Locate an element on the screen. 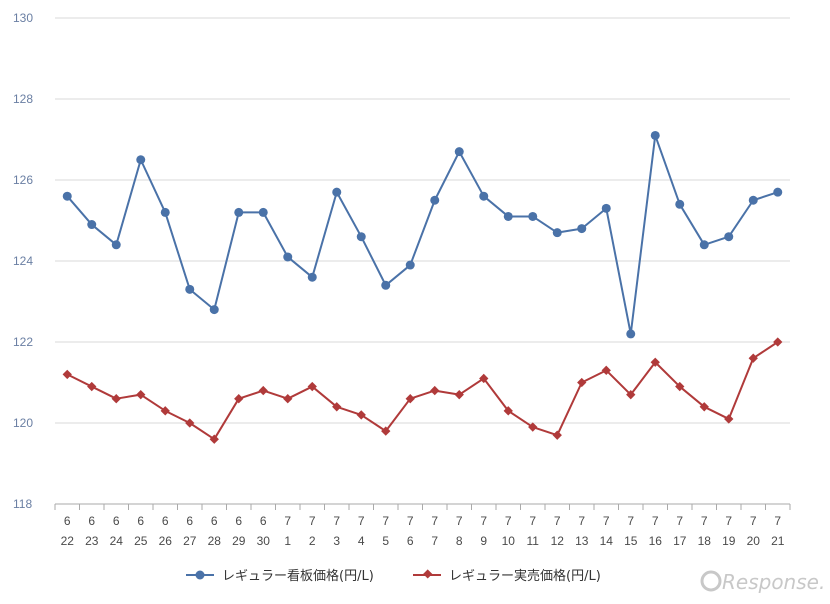 The height and width of the screenshot is (604, 830). watermark-logo-icon is located at coordinates (711, 581).